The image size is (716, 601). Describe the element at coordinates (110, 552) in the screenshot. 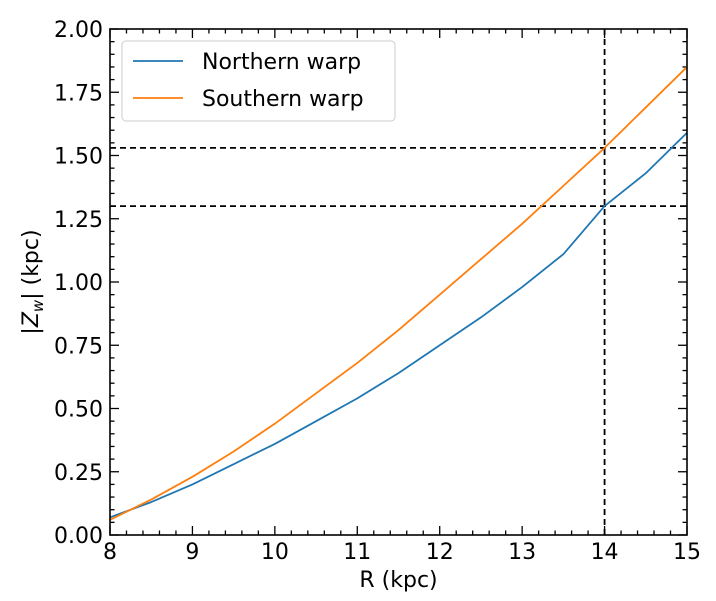

I see `x-tick-label: 8` at that location.